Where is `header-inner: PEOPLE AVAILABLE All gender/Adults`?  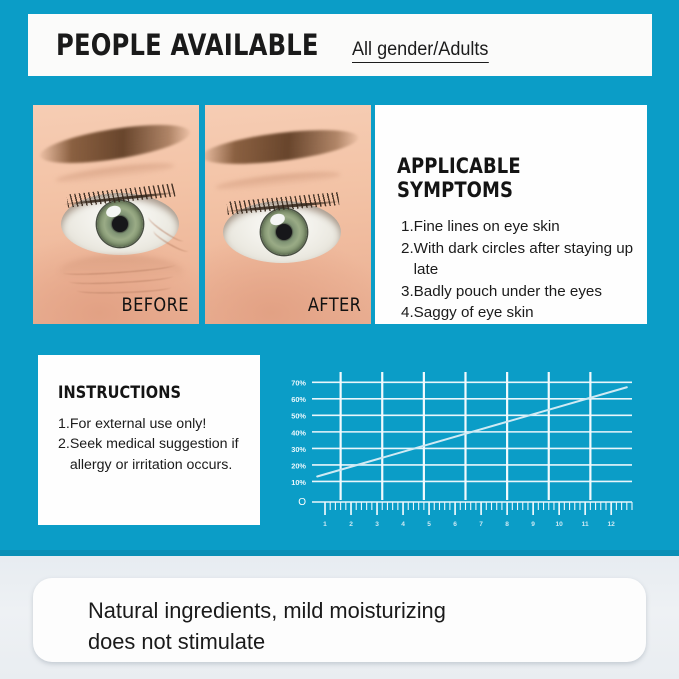
header-inner: PEOPLE AVAILABLE All gender/Adults is located at coordinates (262, 45).